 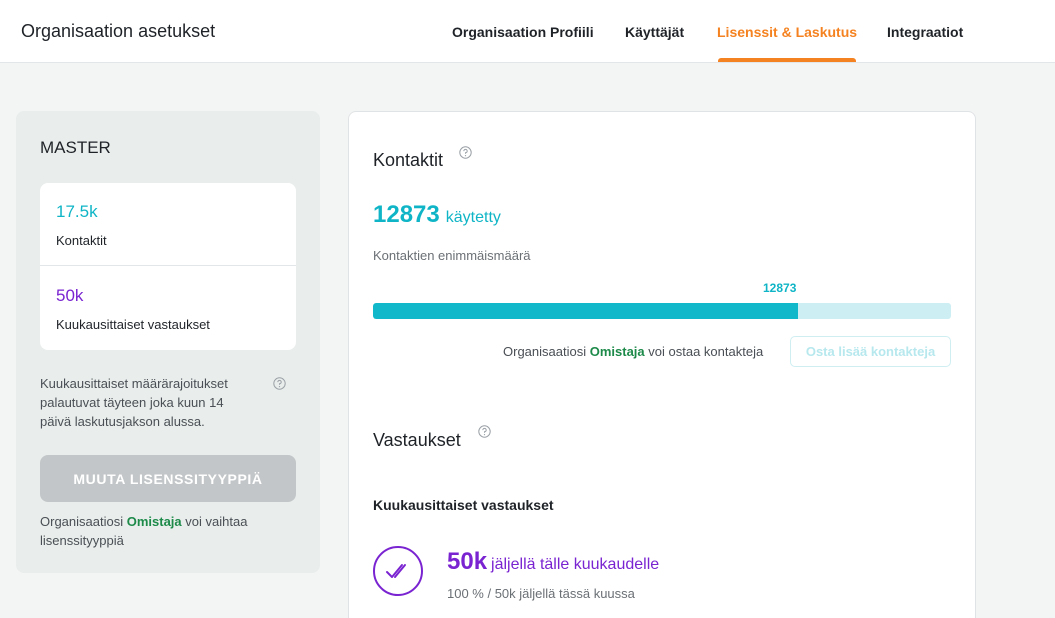 I want to click on progress-marker-label: 12873, so click(x=780, y=288).